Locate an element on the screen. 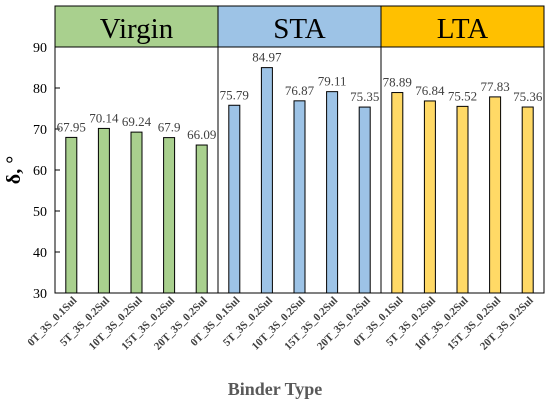 Image resolution: width=550 pixels, height=407 pixels. y-tick-label: 90 is located at coordinates (40, 48).